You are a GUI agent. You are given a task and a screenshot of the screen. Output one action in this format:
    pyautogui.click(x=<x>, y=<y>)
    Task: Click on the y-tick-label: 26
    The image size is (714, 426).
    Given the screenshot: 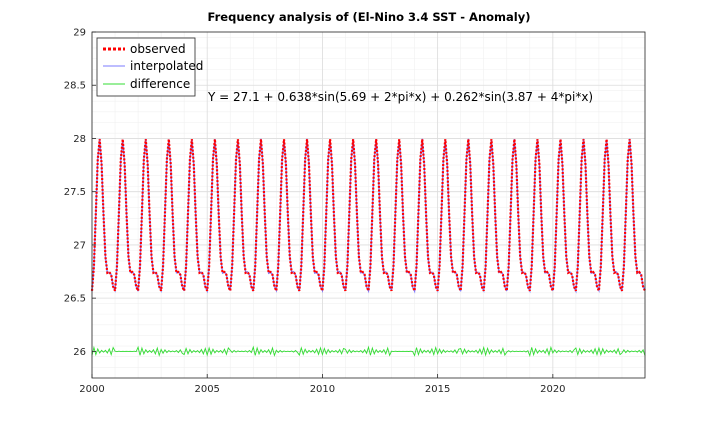 What is the action you would take?
    pyautogui.click(x=79, y=352)
    